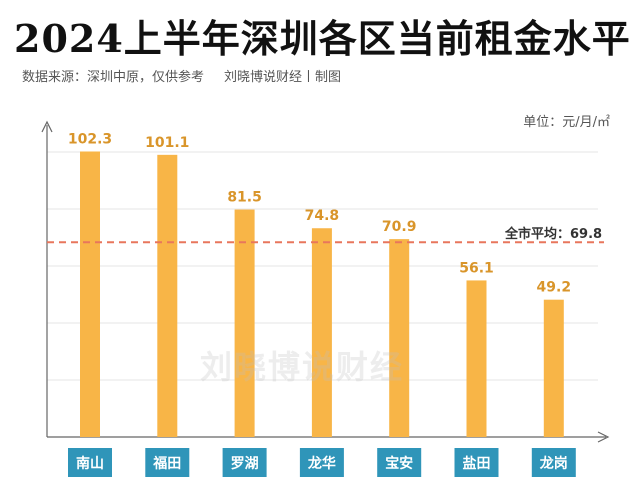 The height and width of the screenshot is (501, 640). I want to click on bar-value-label: 49.2, so click(554, 288).